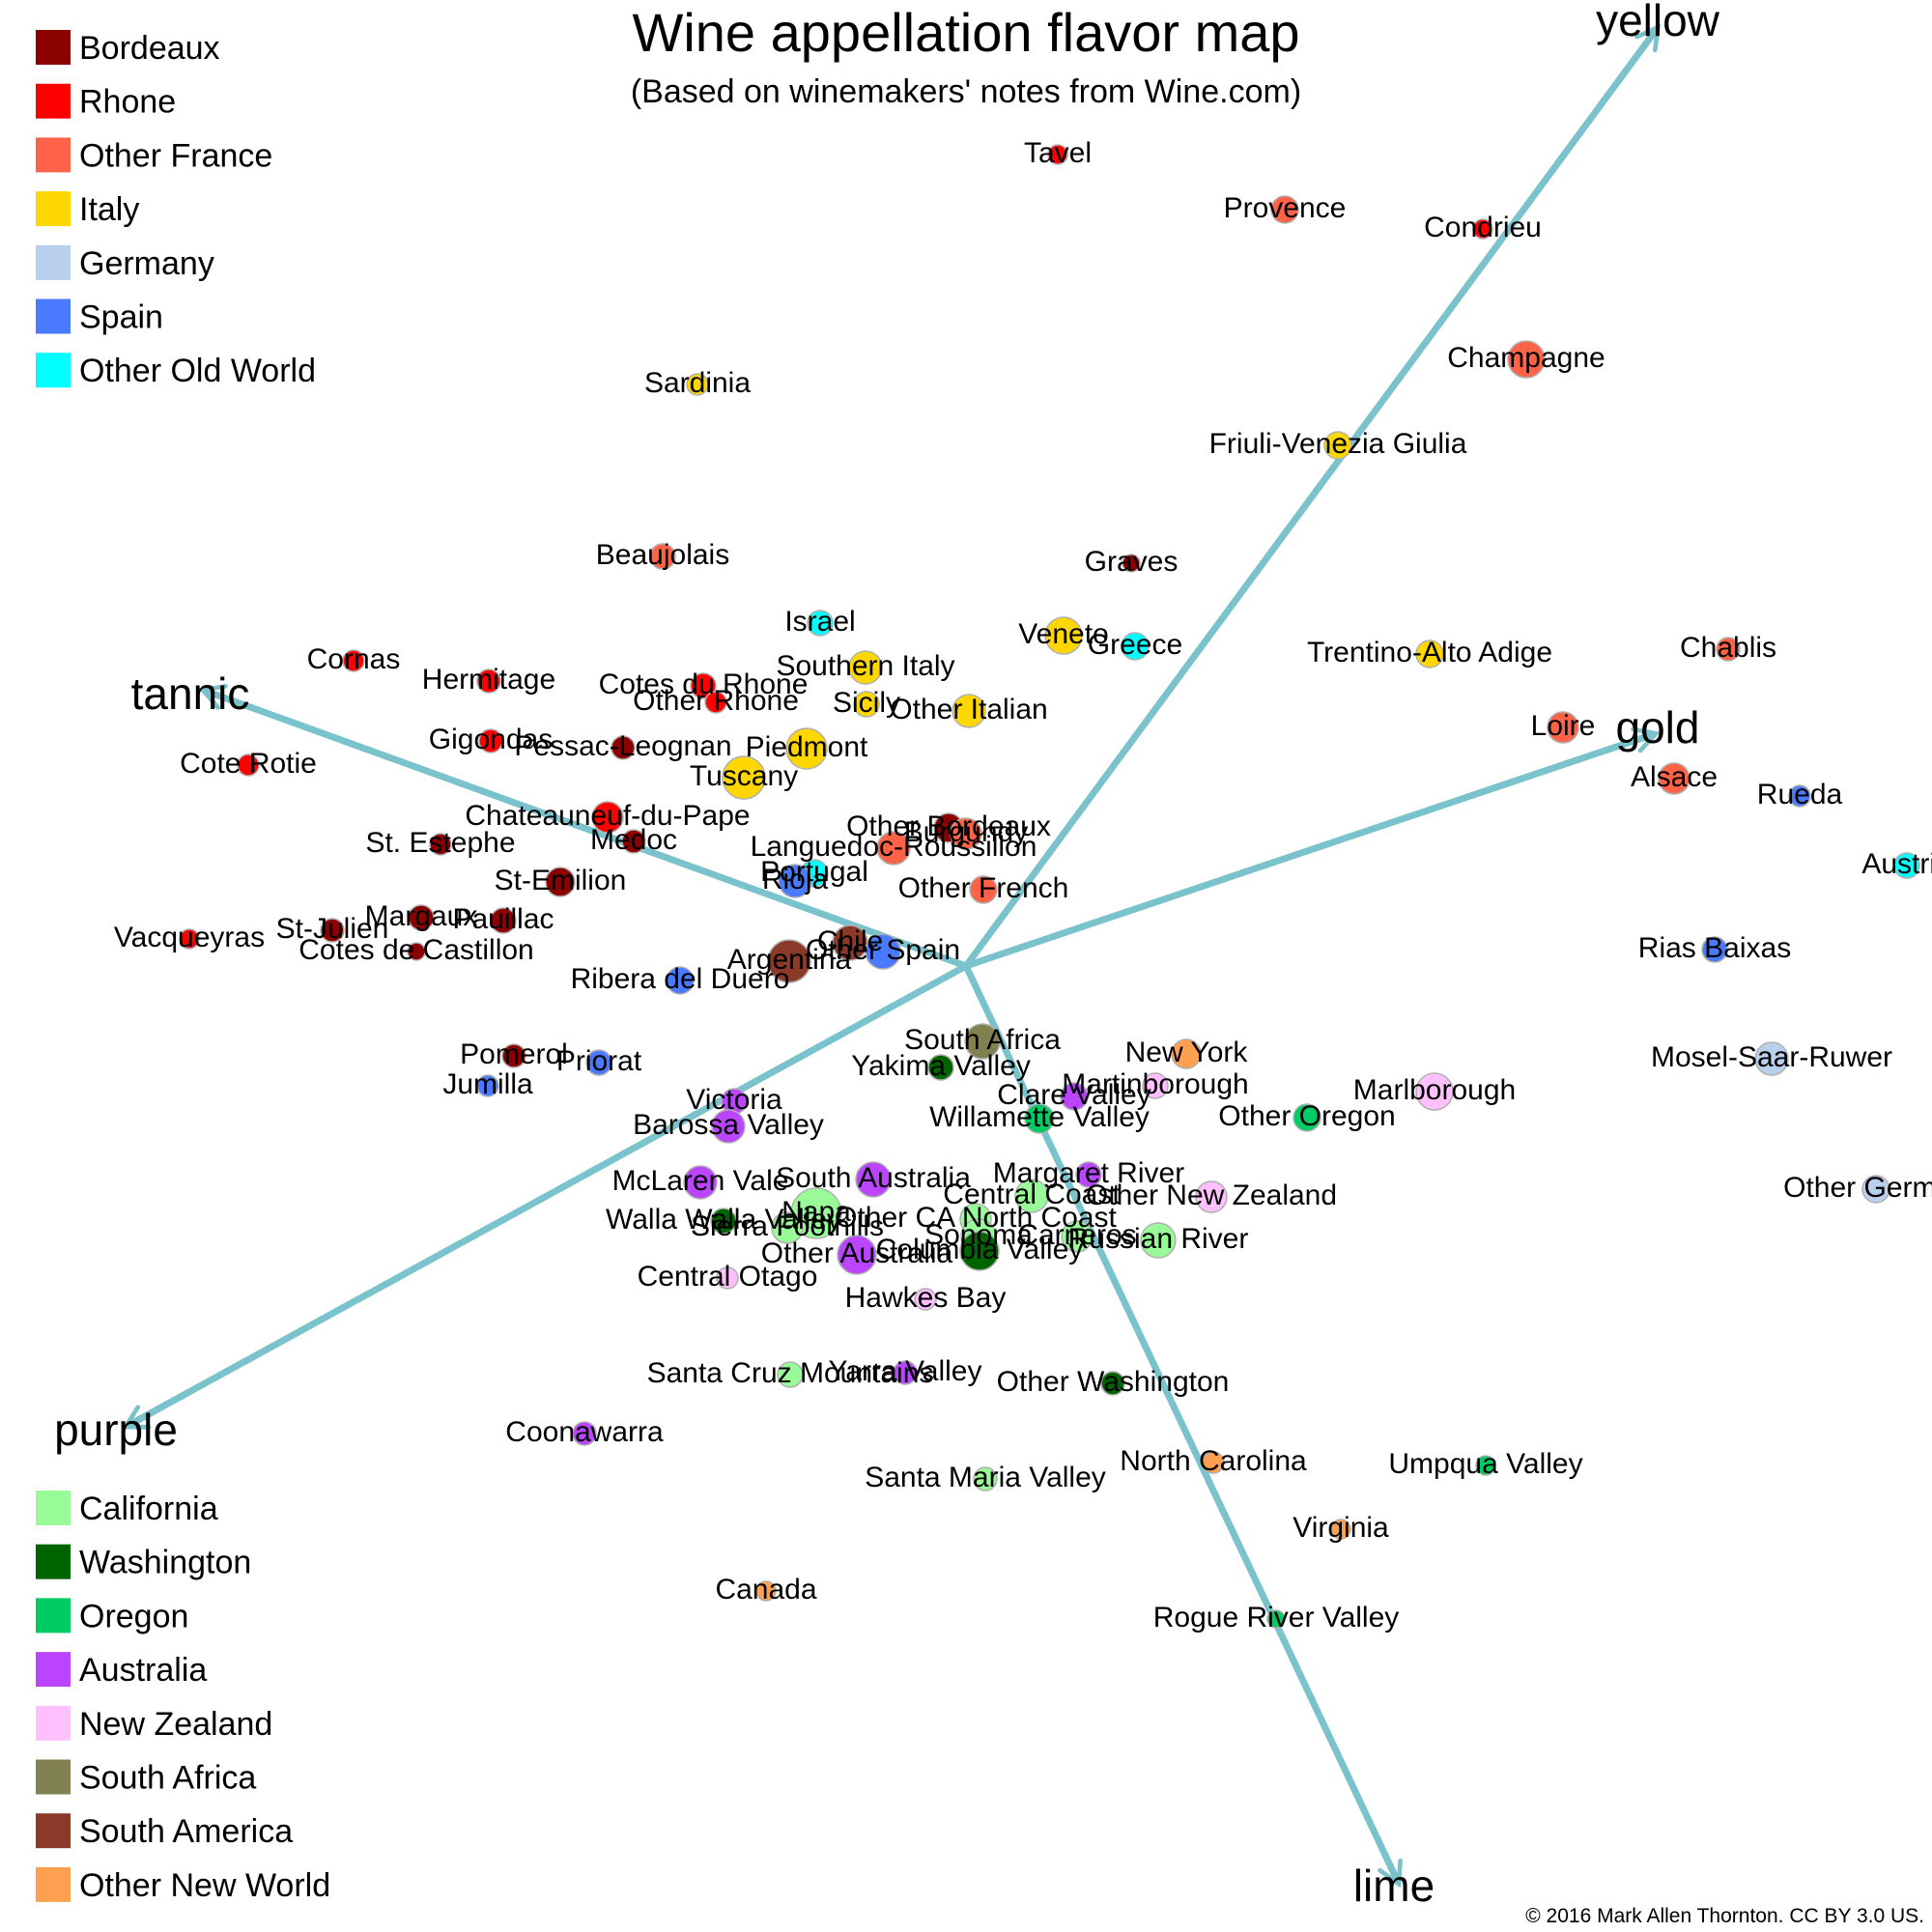 The width and height of the screenshot is (1932, 1932). Describe the element at coordinates (1896, 864) in the screenshot. I see `label-austria: Austria` at that location.